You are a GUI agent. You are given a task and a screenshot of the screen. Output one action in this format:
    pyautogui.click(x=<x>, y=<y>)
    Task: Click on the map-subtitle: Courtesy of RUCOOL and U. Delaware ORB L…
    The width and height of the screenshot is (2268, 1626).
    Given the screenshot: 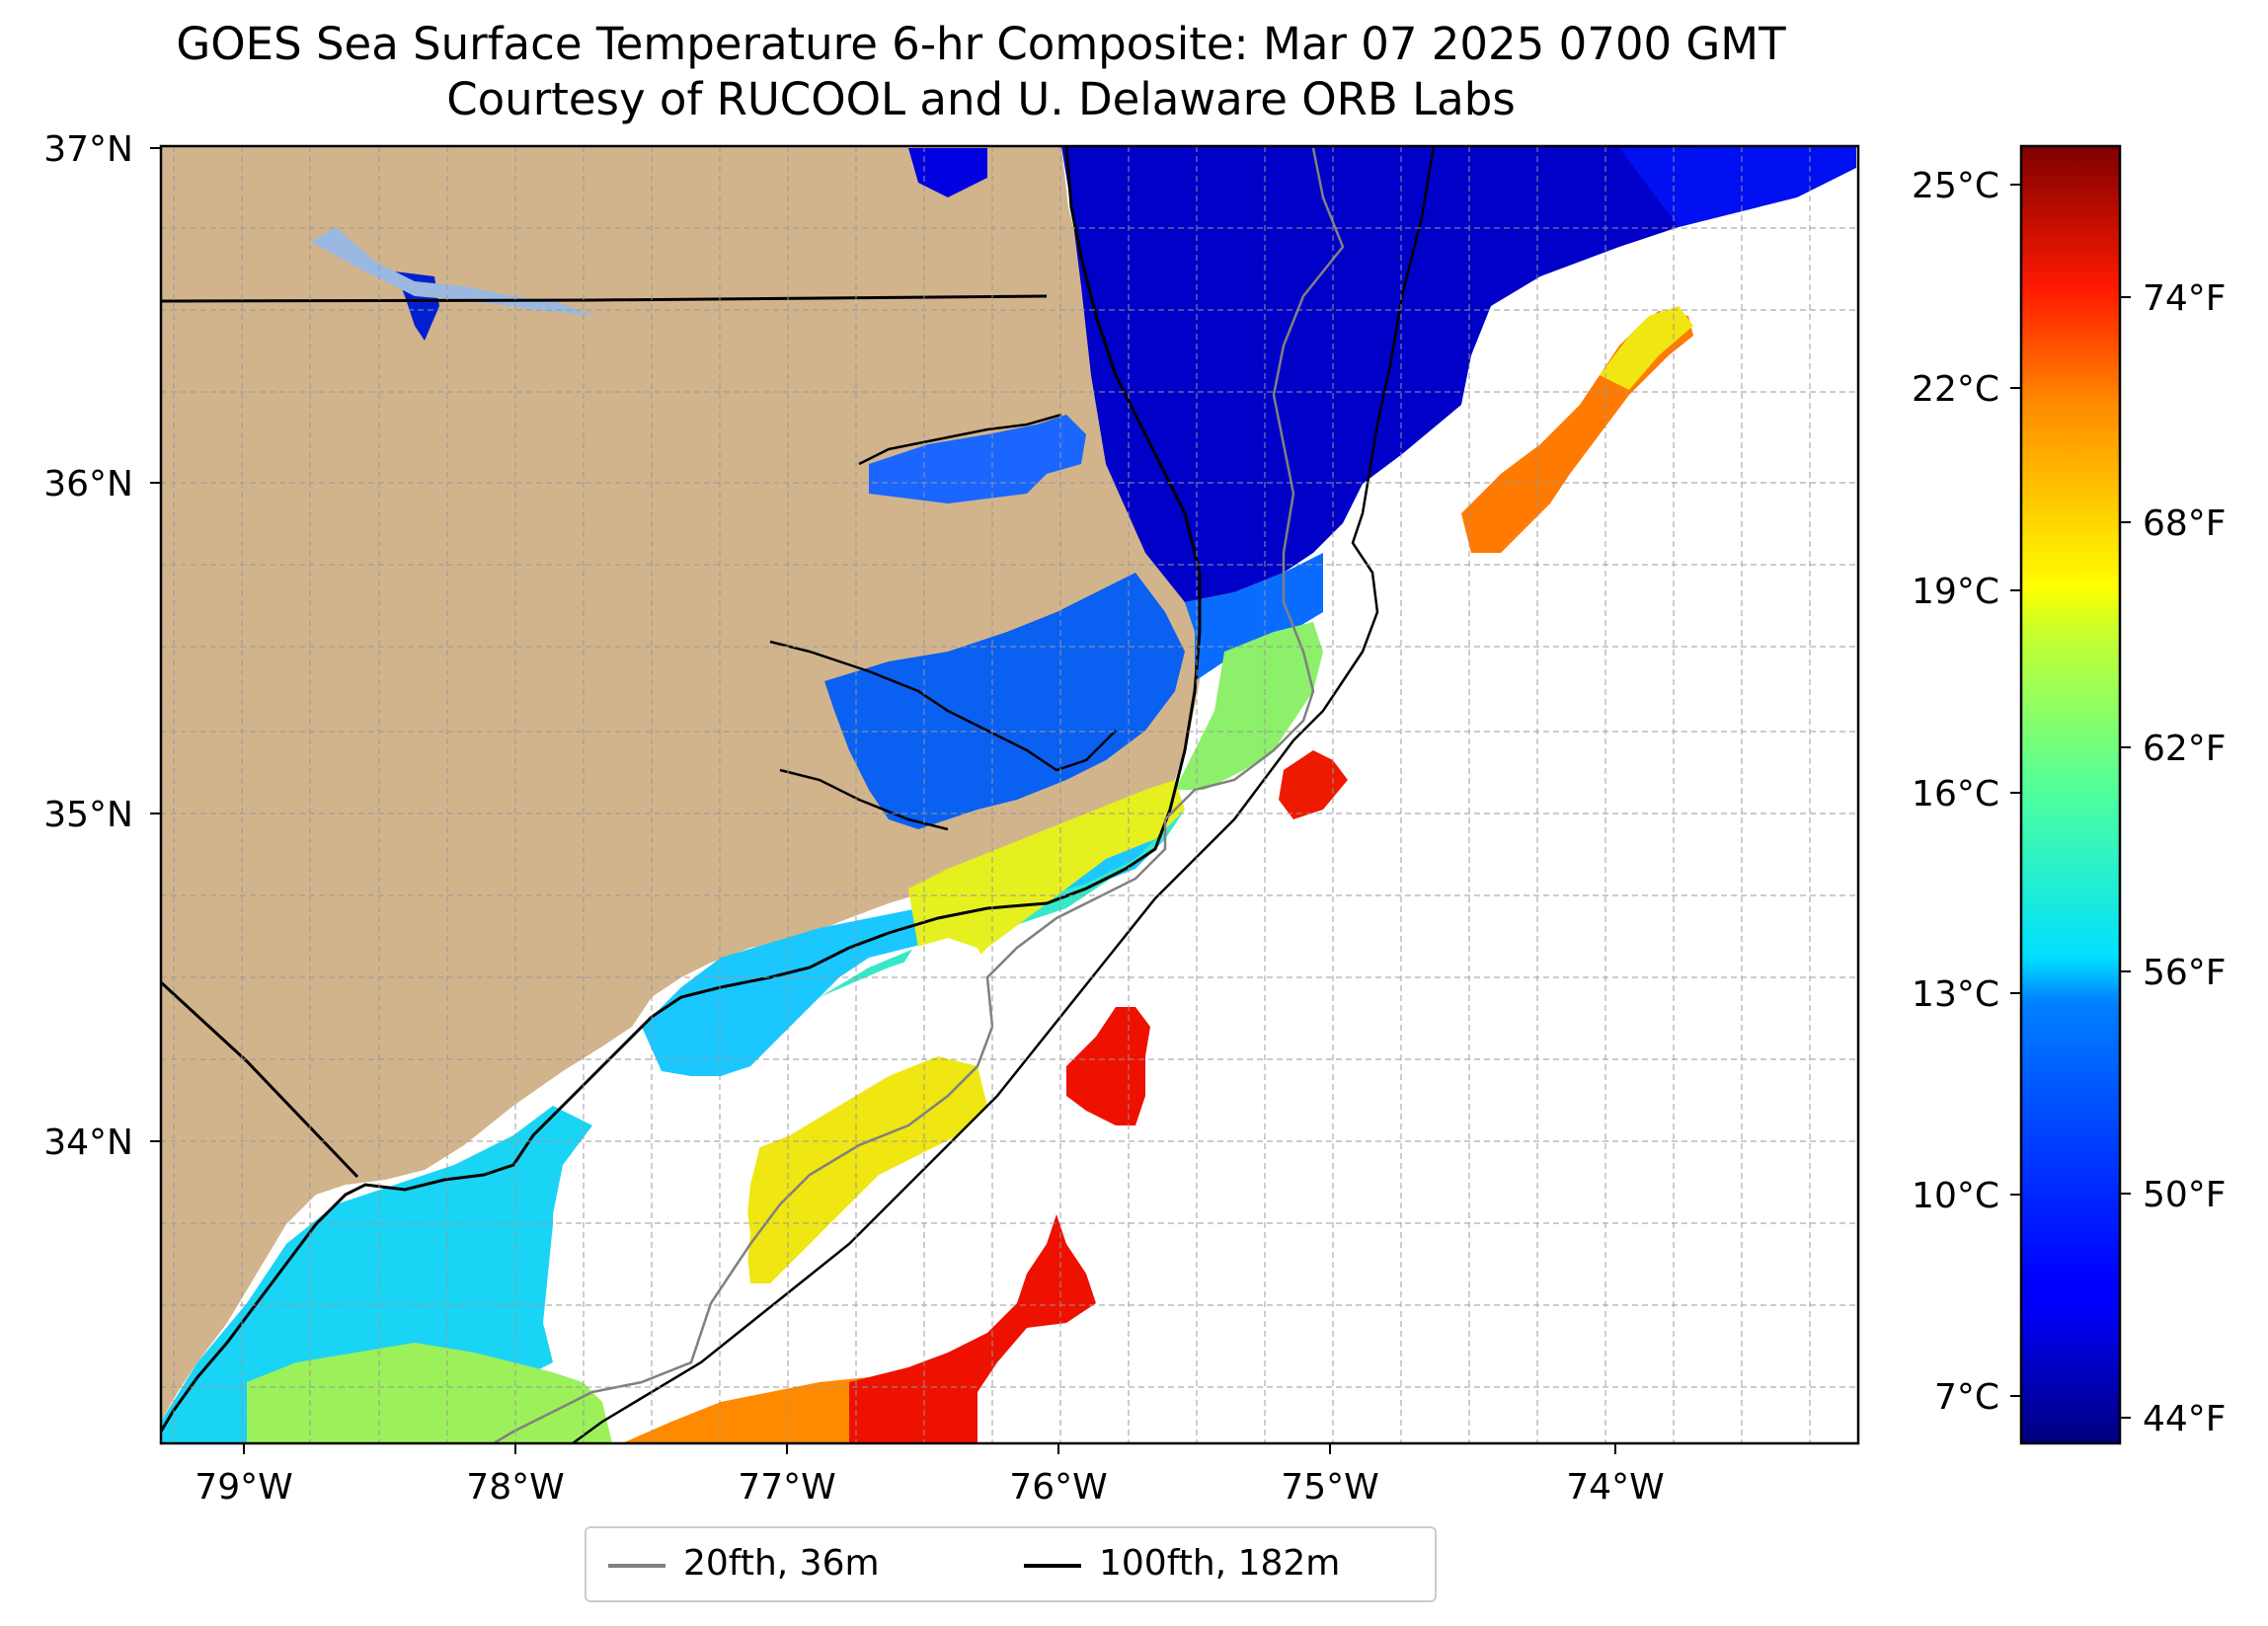 What is the action you would take?
    pyautogui.click(x=981, y=99)
    